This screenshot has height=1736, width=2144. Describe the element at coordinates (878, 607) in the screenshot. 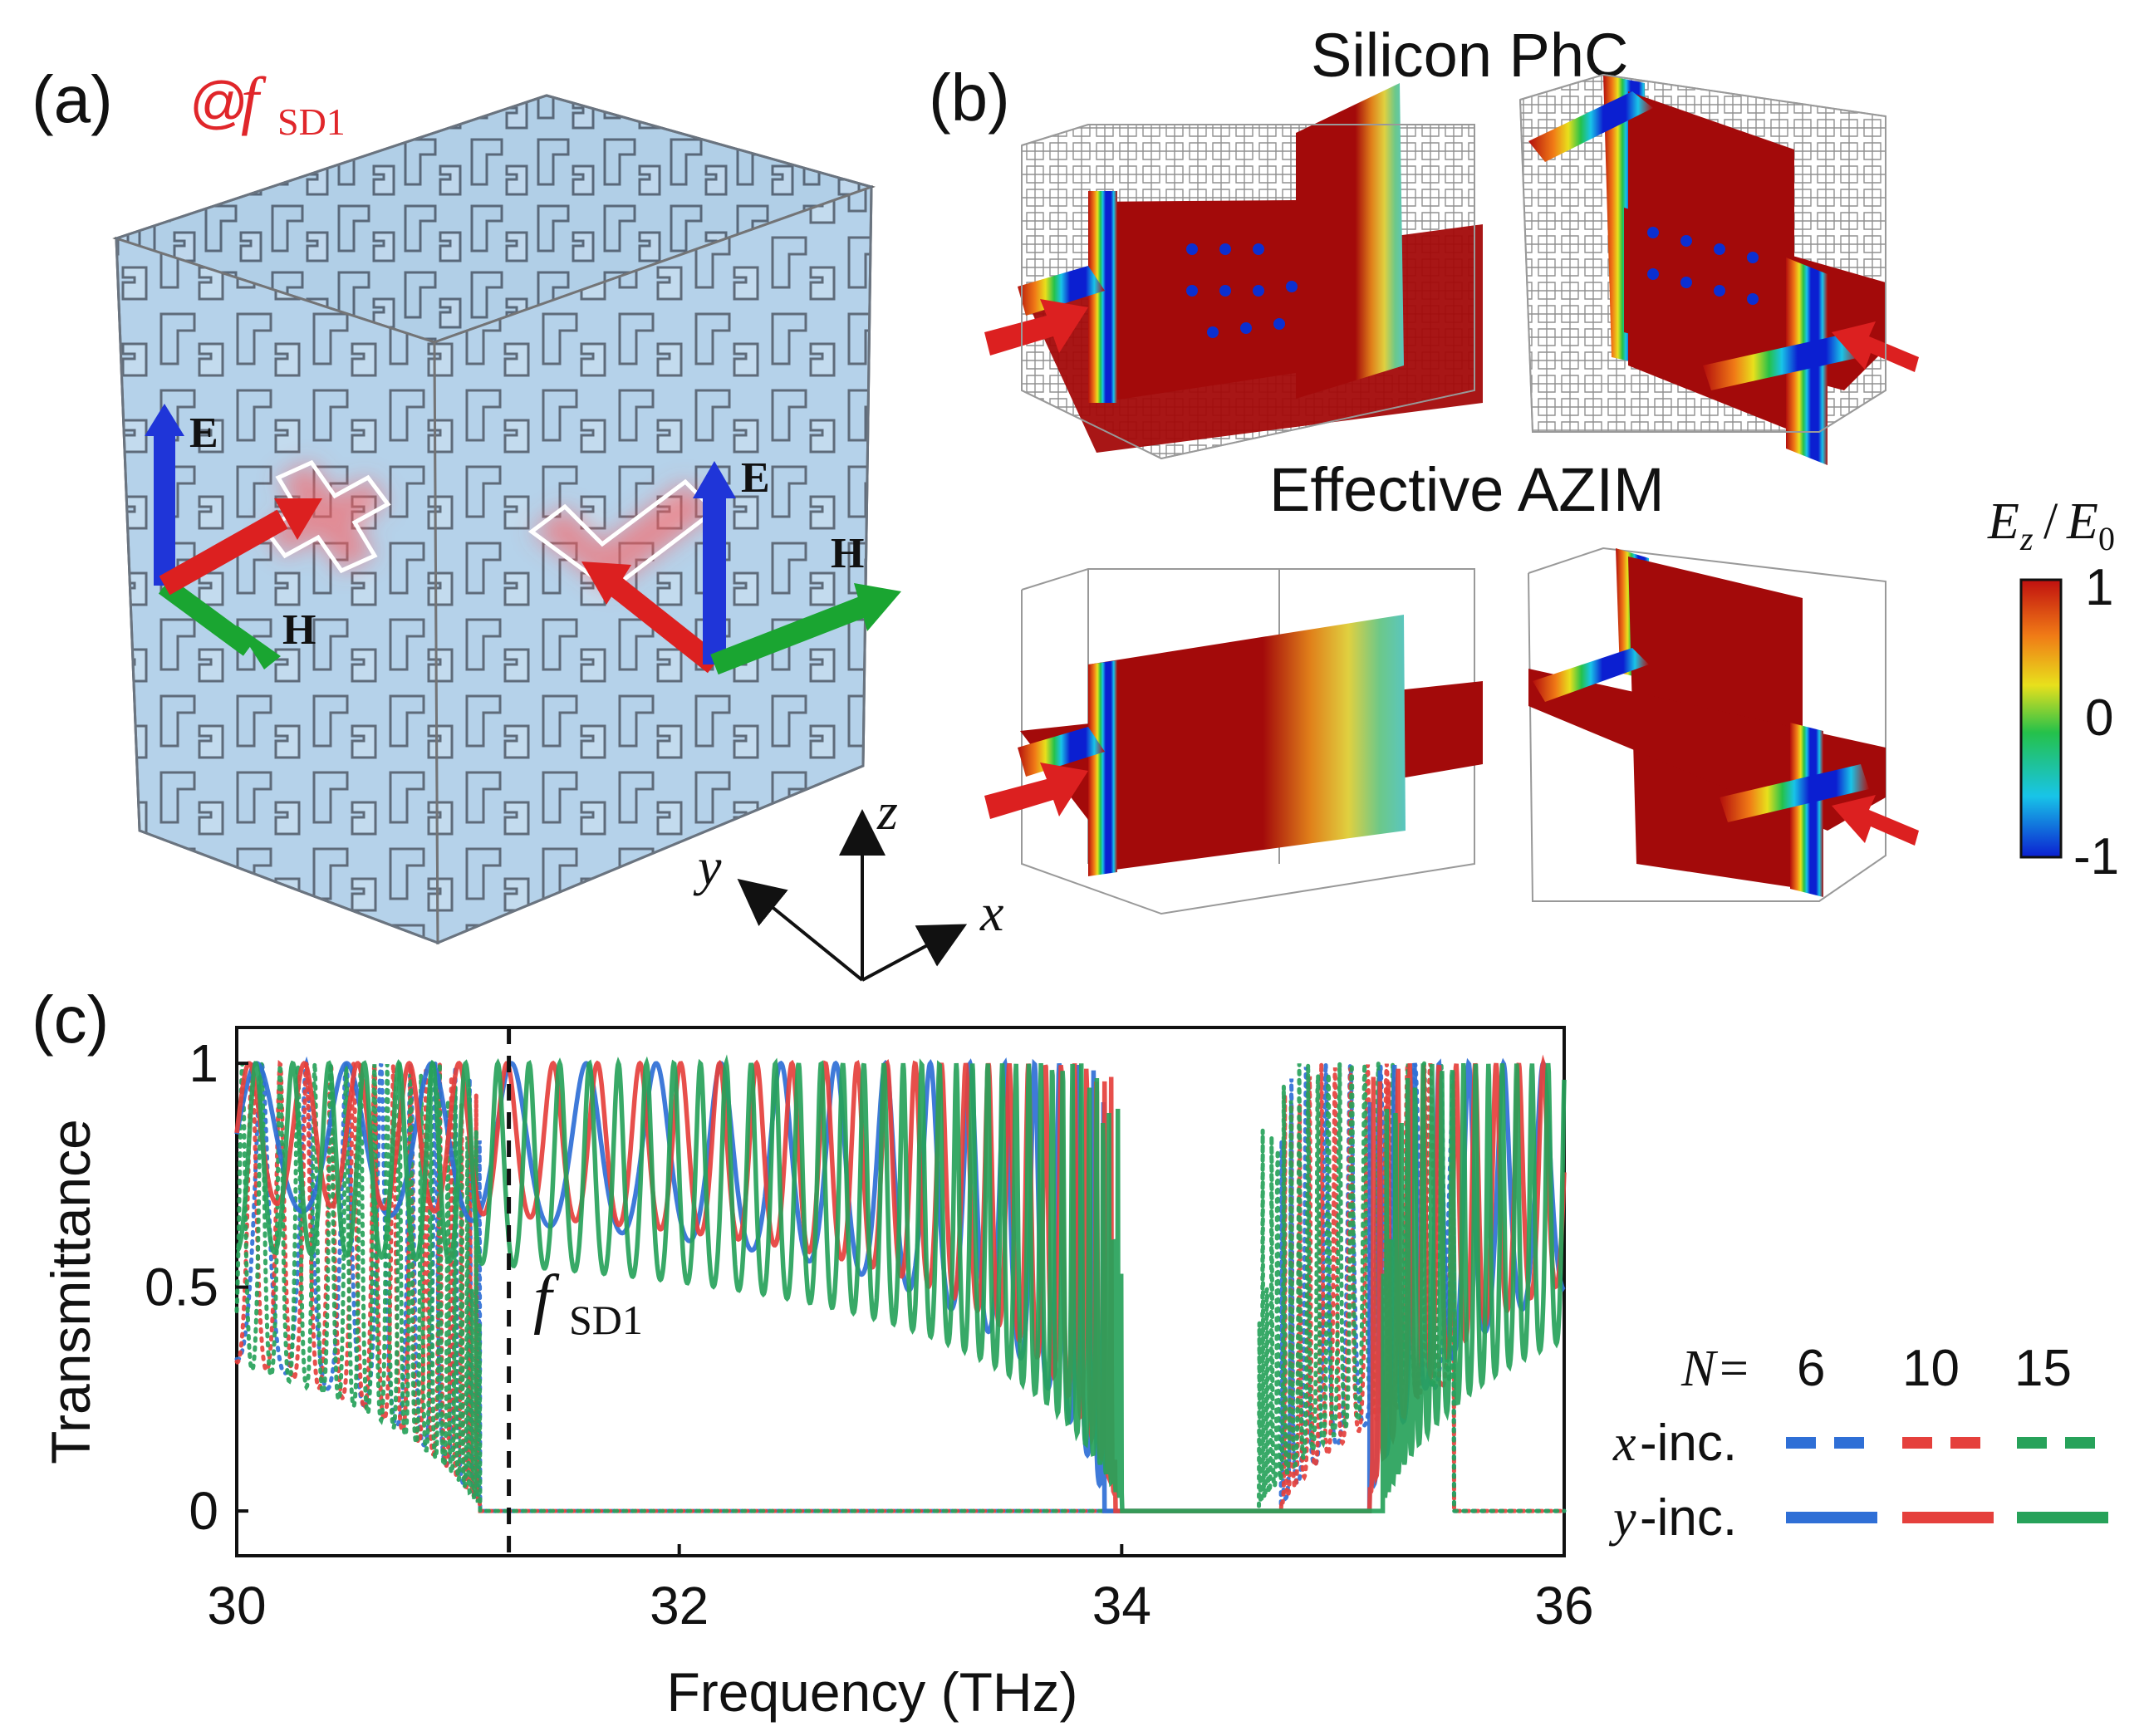

I see `right-h-arrowhead` at that location.